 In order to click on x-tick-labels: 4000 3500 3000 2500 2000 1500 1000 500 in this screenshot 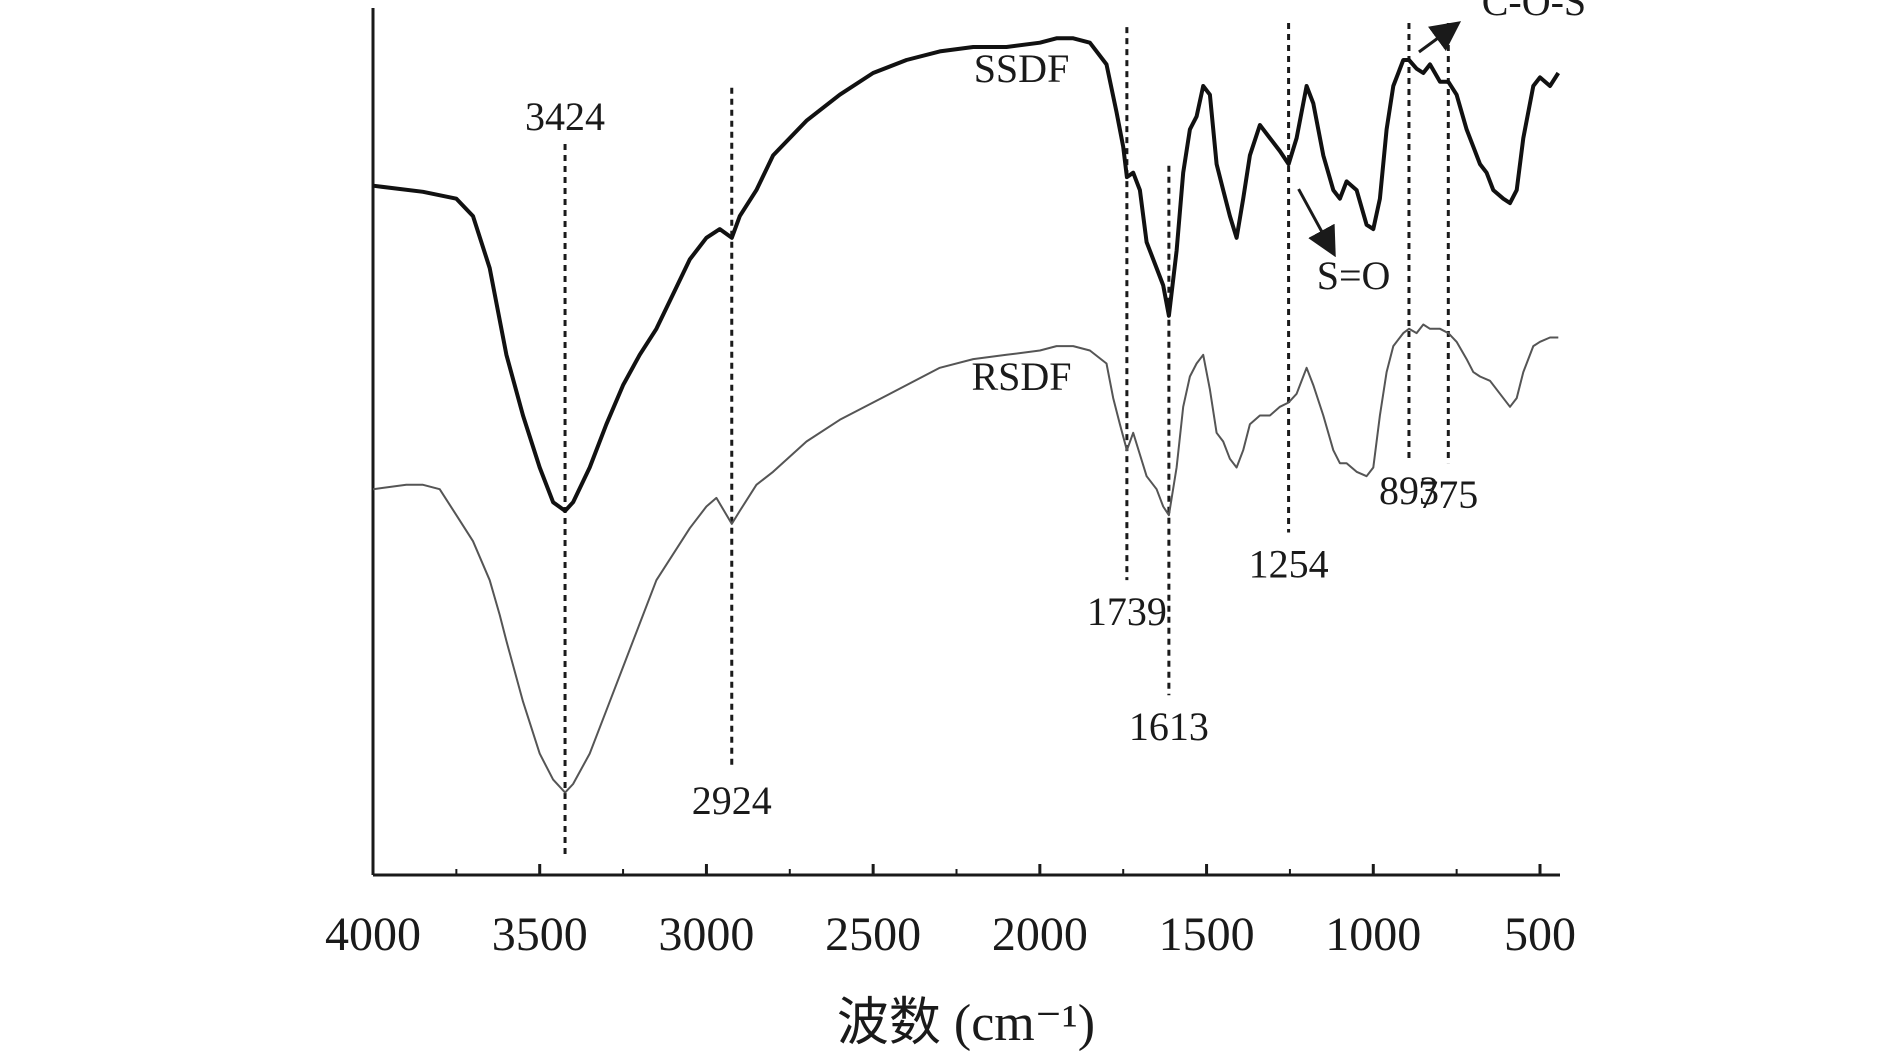, I will do `click(950, 934)`.